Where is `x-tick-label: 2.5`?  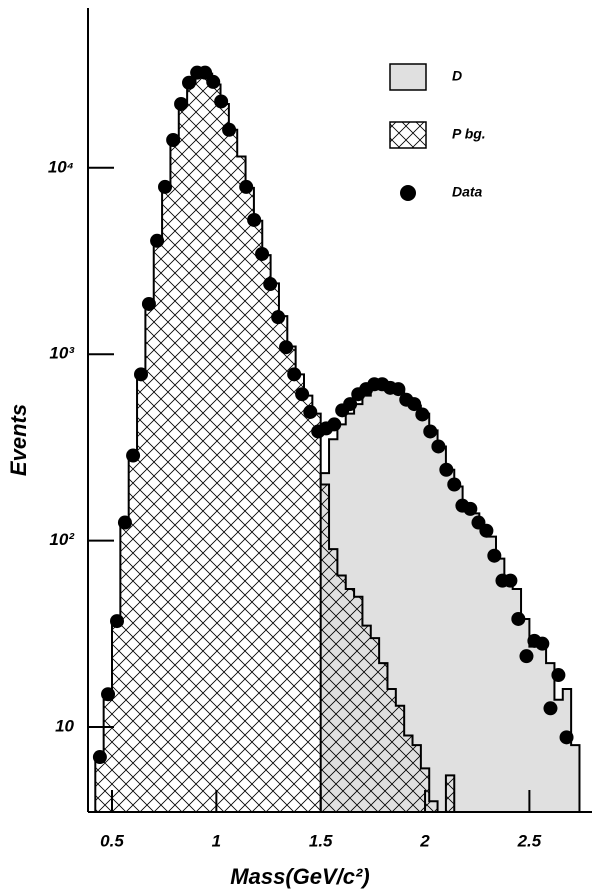
x-tick-label: 2.5 is located at coordinates (529, 840).